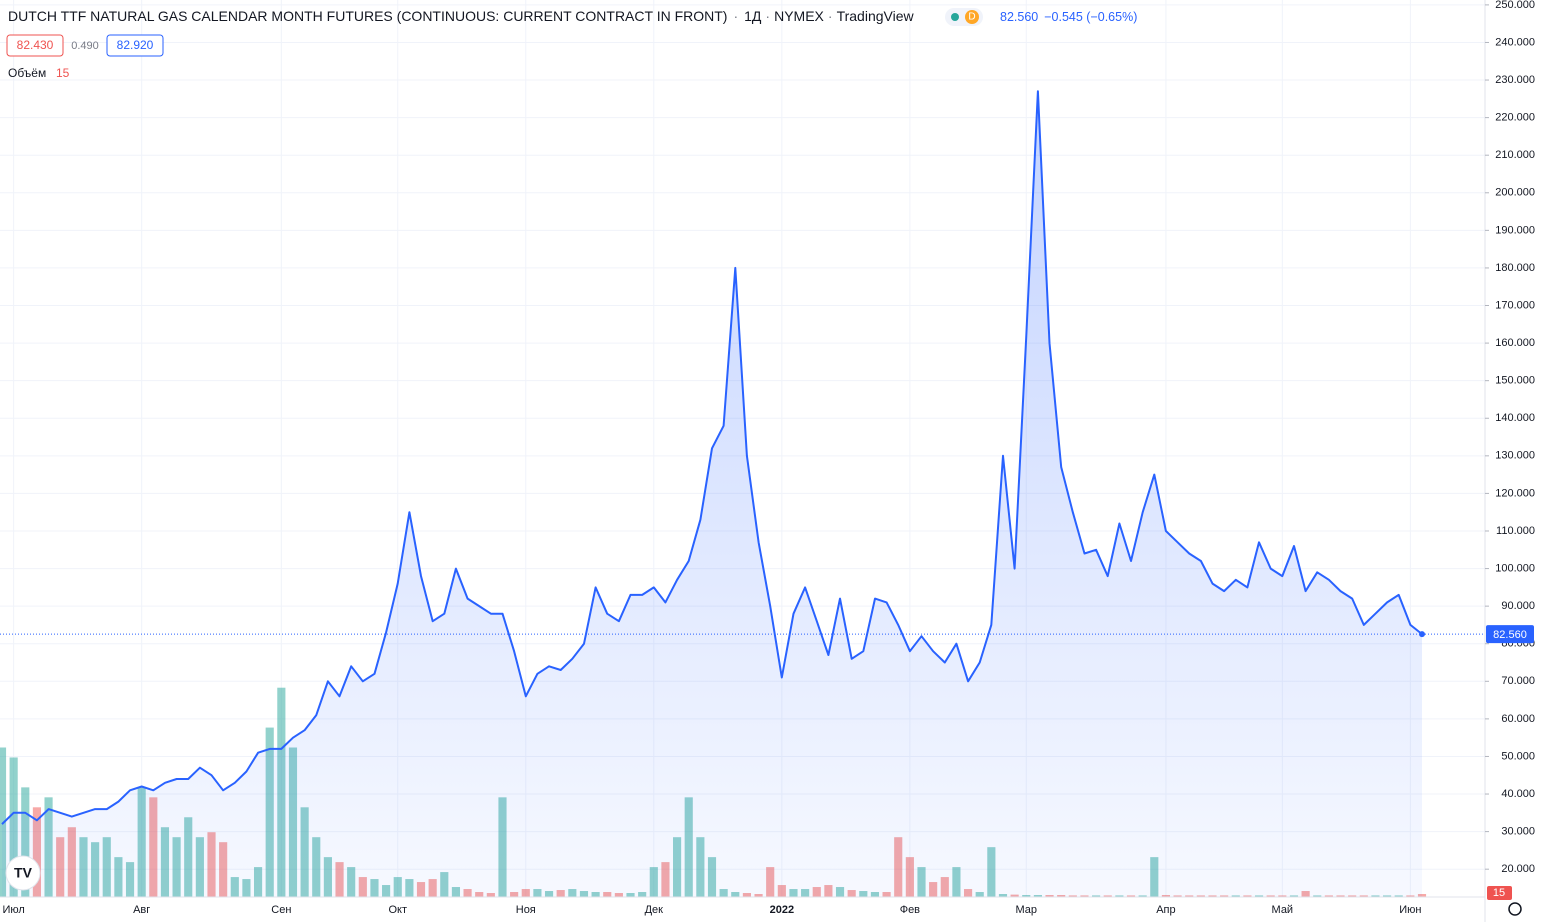  I want to click on y-tick-label: 40.000, so click(1518, 794).